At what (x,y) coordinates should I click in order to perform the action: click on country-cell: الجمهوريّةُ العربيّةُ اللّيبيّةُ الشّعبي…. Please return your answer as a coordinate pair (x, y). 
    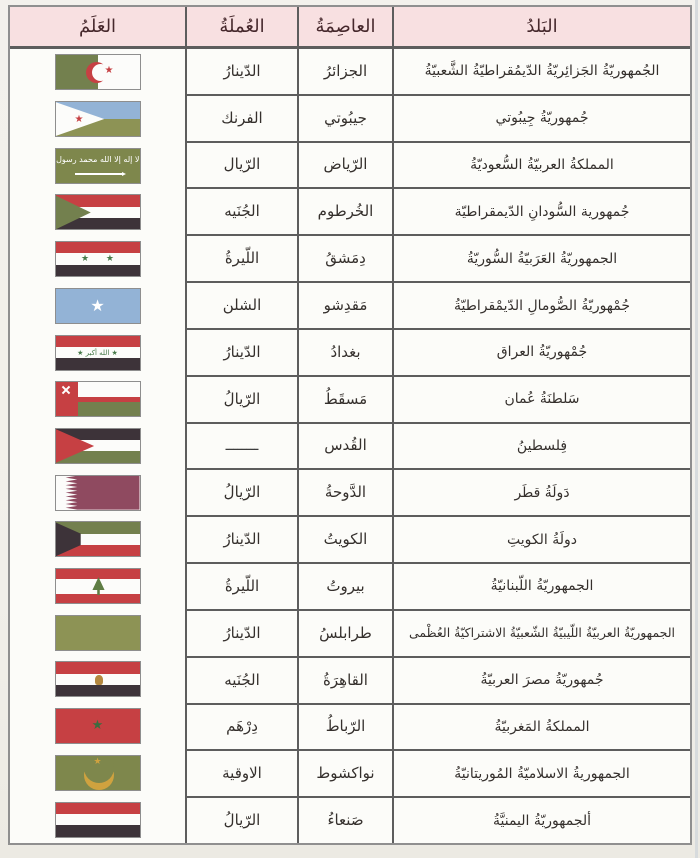
    Looking at the image, I should click on (542, 632).